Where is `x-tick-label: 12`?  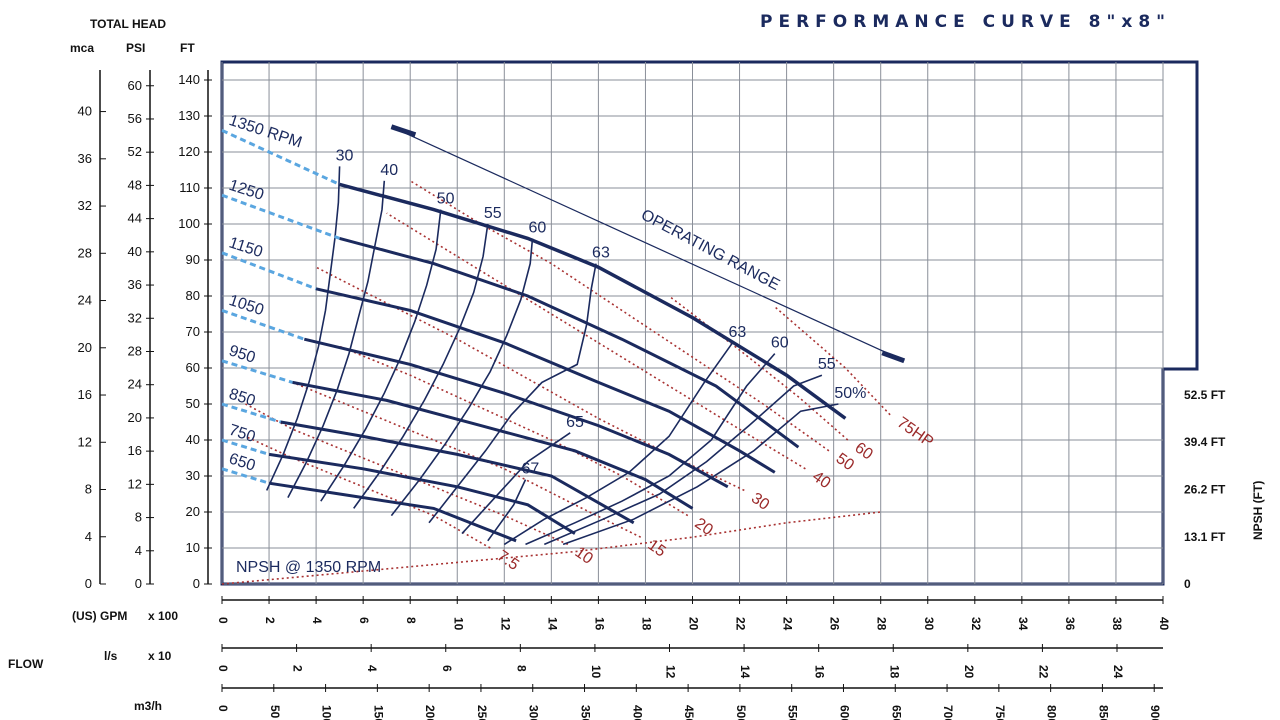
x-tick-label: 12 is located at coordinates (505, 624).